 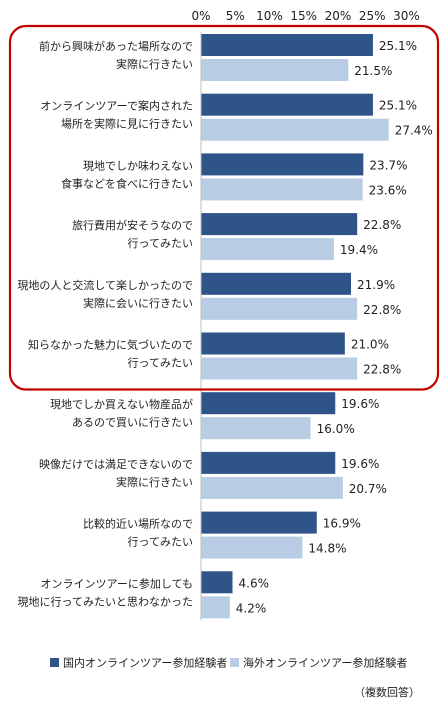 I want to click on value-label-overseas: 21.5%, so click(x=373, y=71).